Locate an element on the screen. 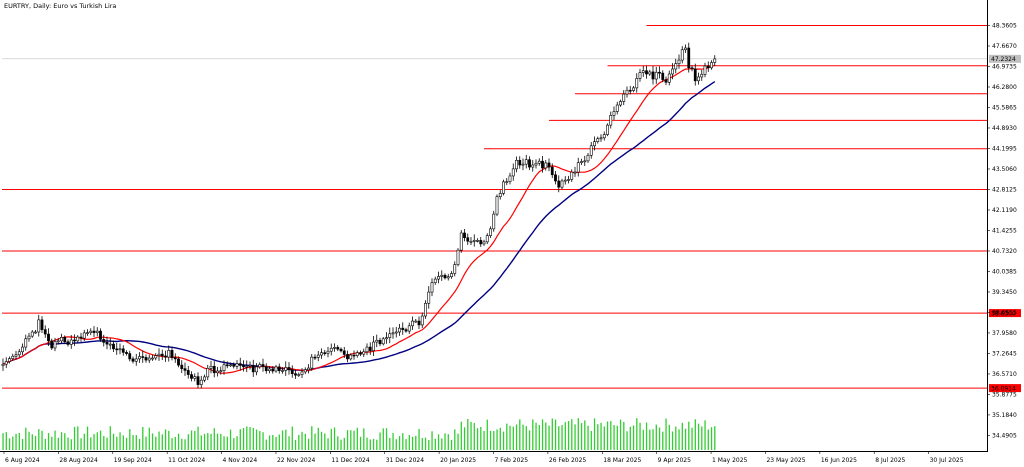  y-tick-label: 48.3605 is located at coordinates (1004, 26).